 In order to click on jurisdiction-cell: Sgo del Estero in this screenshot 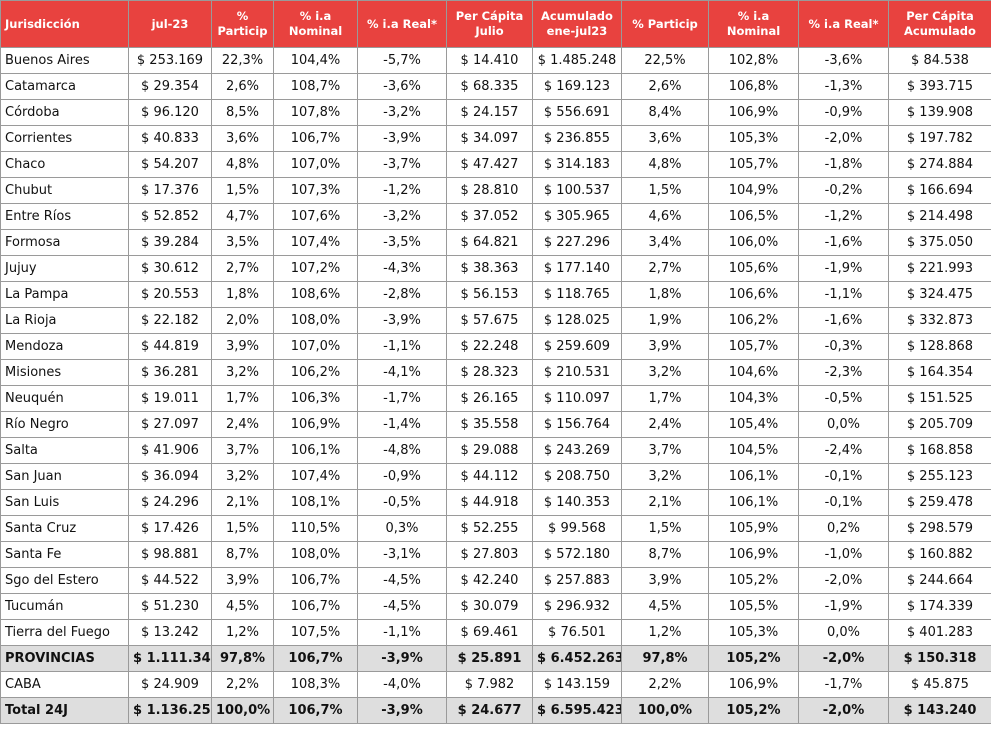, I will do `click(64, 580)`.